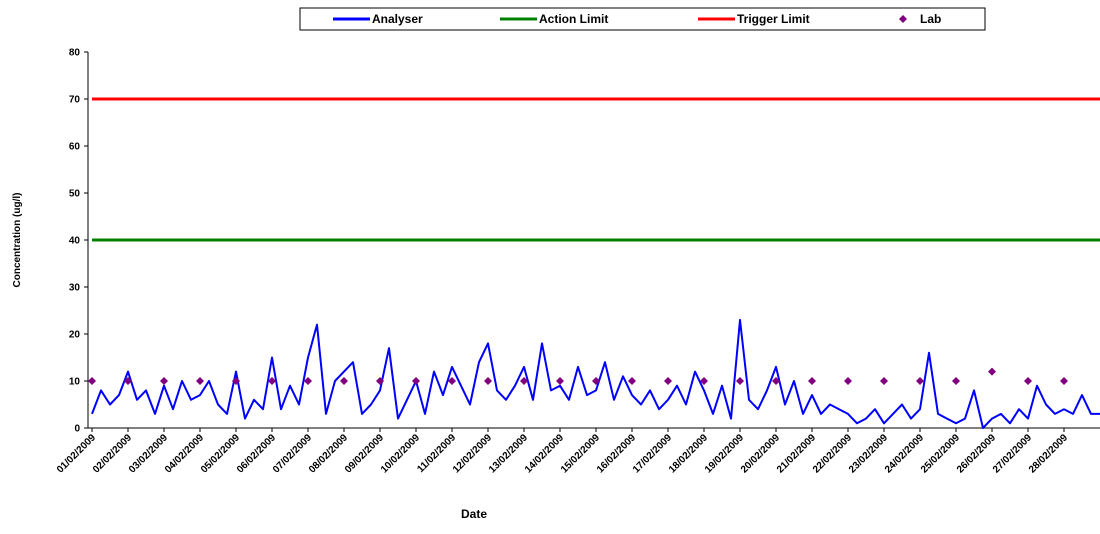 This screenshot has height=534, width=1100. Describe the element at coordinates (474, 514) in the screenshot. I see `x-axis-title: Date` at that location.